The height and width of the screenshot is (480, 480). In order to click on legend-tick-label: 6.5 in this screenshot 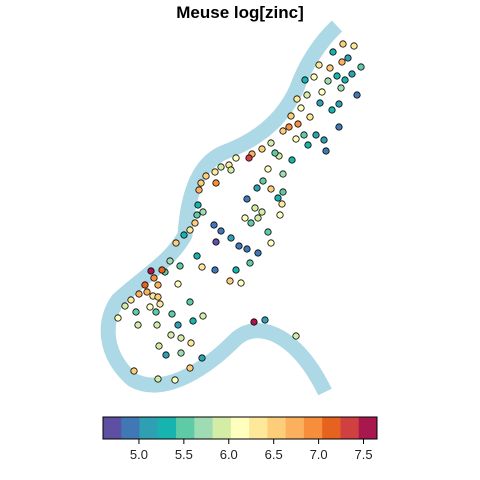, I will do `click(274, 454)`.